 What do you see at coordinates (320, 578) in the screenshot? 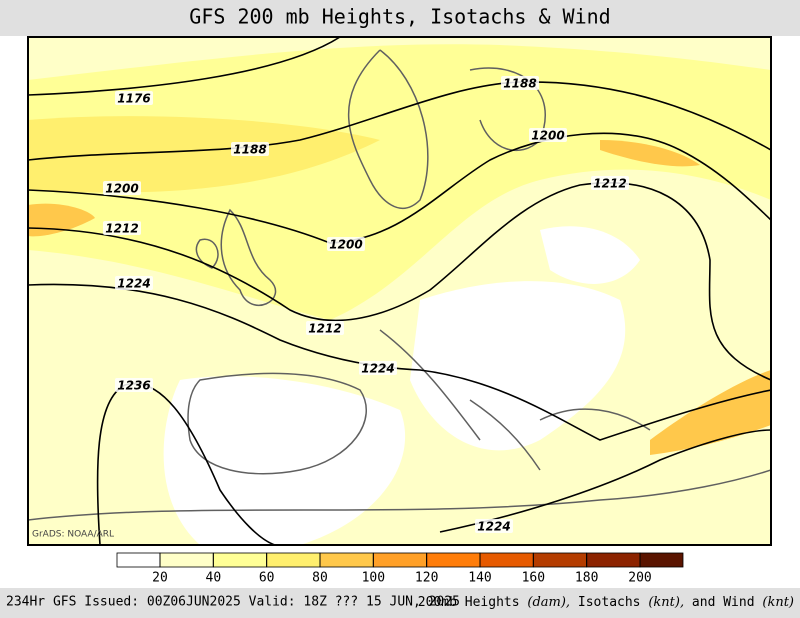
I see `colorbar-tick-label: 80` at bounding box center [320, 578].